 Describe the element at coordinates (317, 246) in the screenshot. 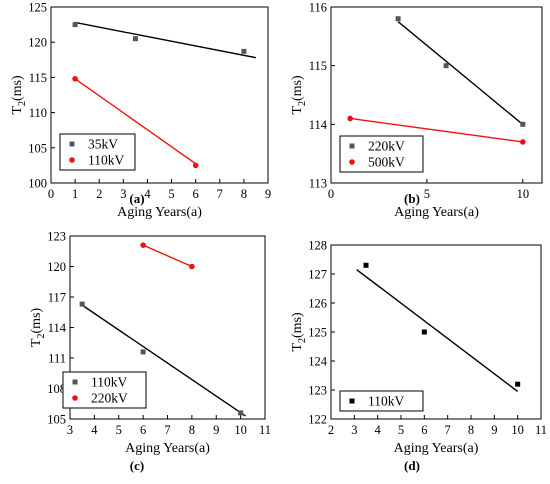

I see `y-tick-label: 128` at that location.